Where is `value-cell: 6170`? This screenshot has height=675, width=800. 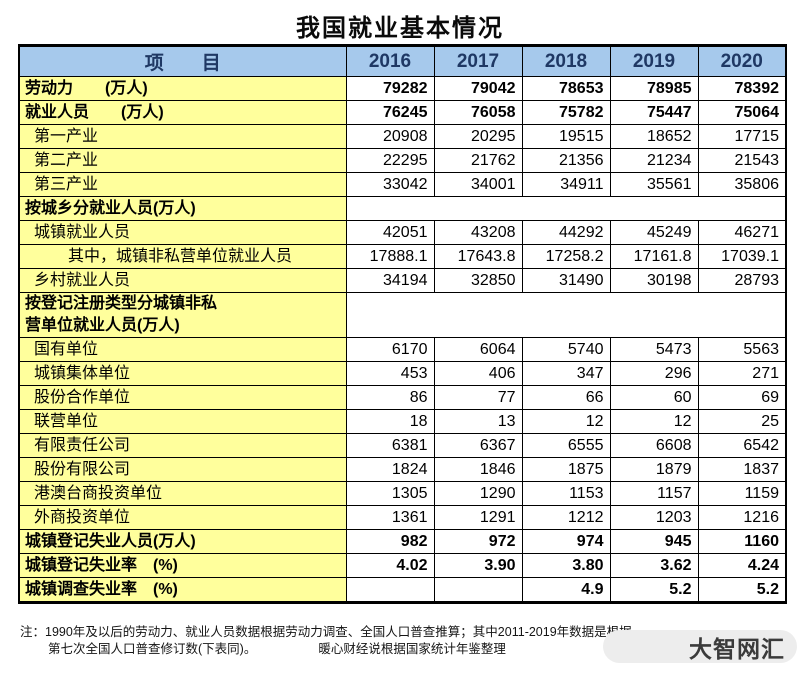
value-cell: 6170 is located at coordinates (390, 349).